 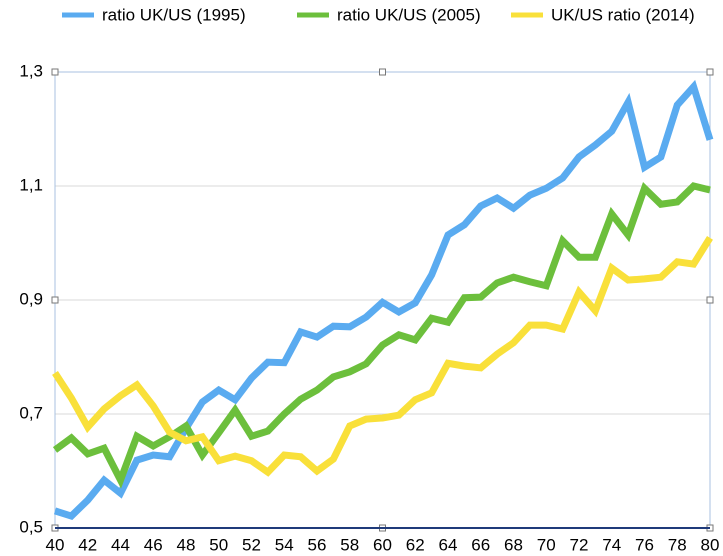 What do you see at coordinates (31, 184) in the screenshot?
I see `y-tick-label: 1,1` at bounding box center [31, 184].